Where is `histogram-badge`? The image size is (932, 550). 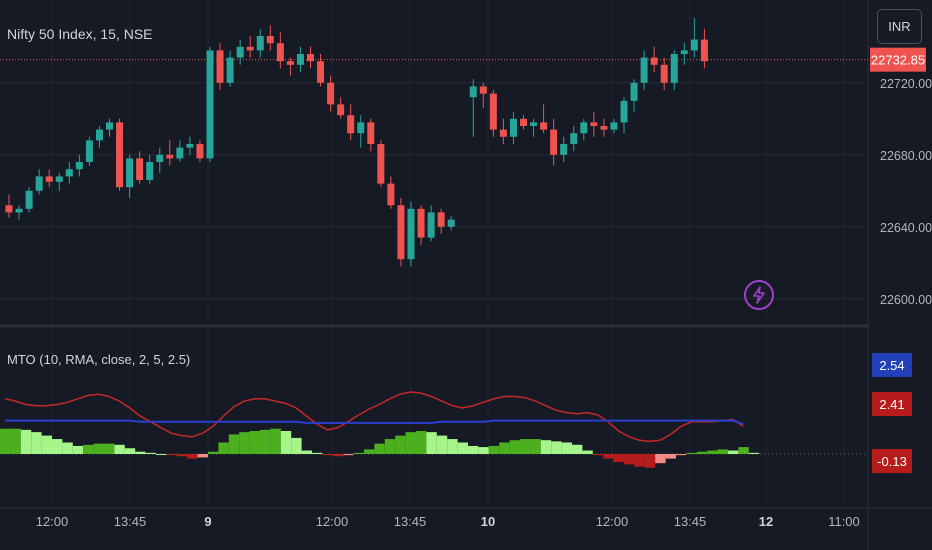
histogram-badge is located at coordinates (892, 461).